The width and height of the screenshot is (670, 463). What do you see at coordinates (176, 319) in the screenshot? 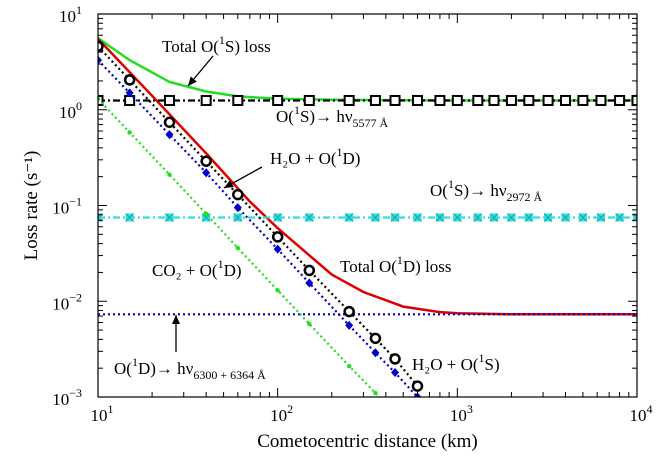
I see `arrow-o1d-6300-head` at bounding box center [176, 319].